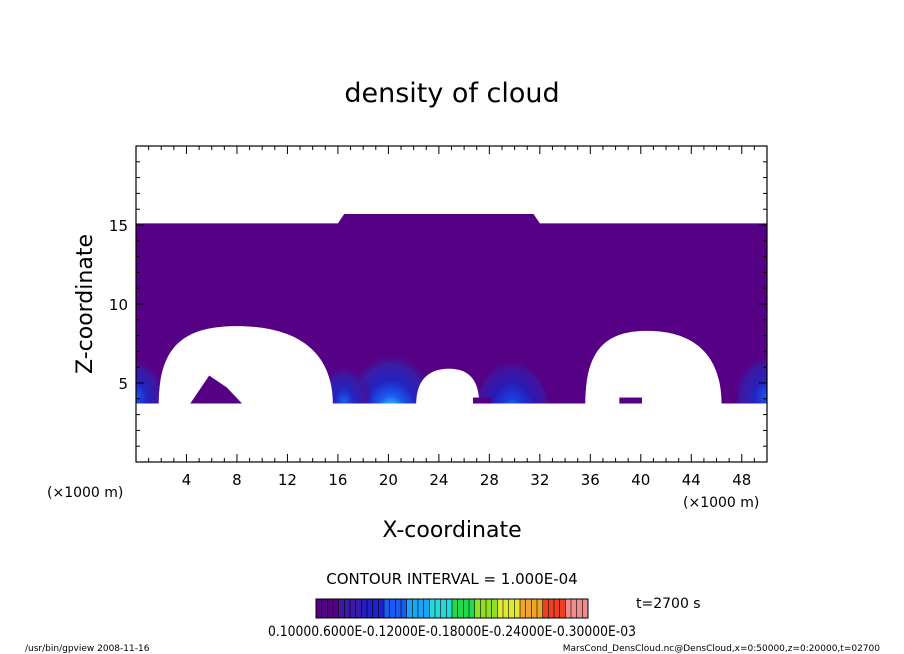 The image size is (904, 654). I want to click on x-axis-label: X-coordinate, so click(451, 530).